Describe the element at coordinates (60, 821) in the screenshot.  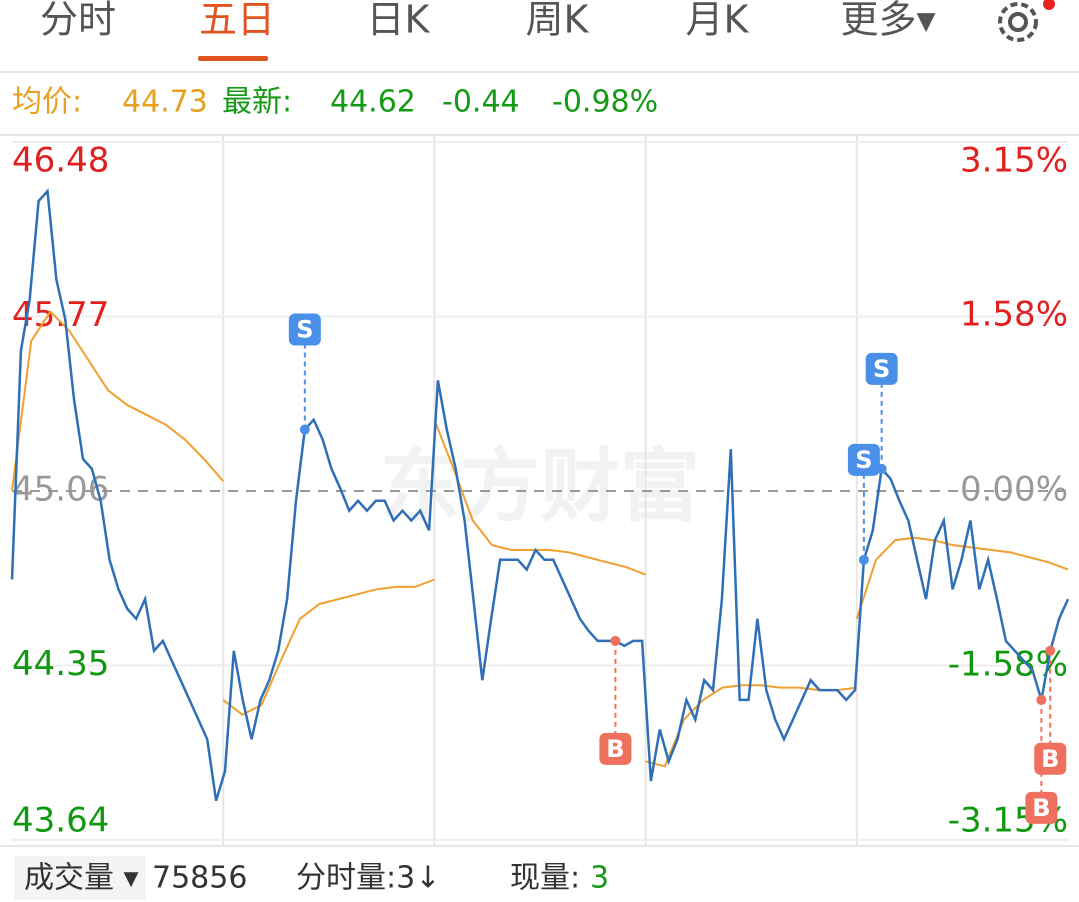
I see `y-tick-label: 43.64` at that location.